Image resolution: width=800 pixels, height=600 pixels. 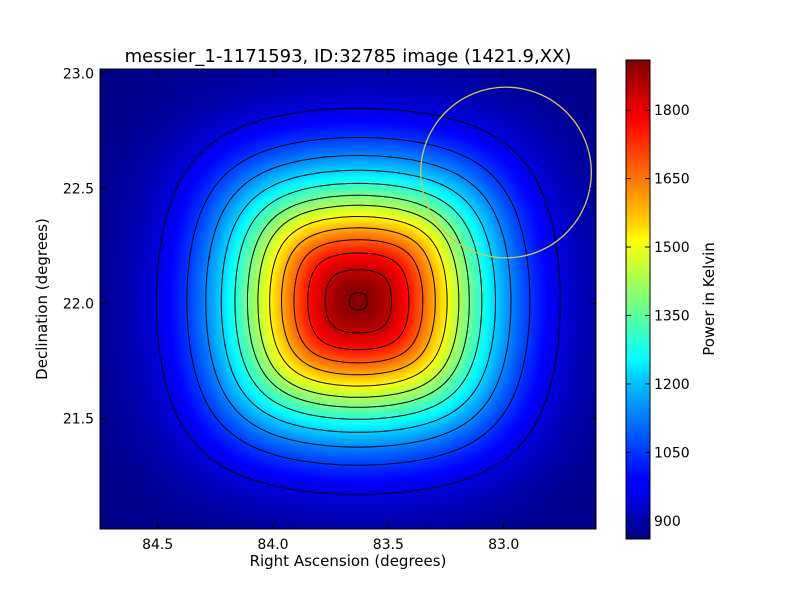 What do you see at coordinates (672, 111) in the screenshot?
I see `colorbar-tick-label: 1800` at bounding box center [672, 111].